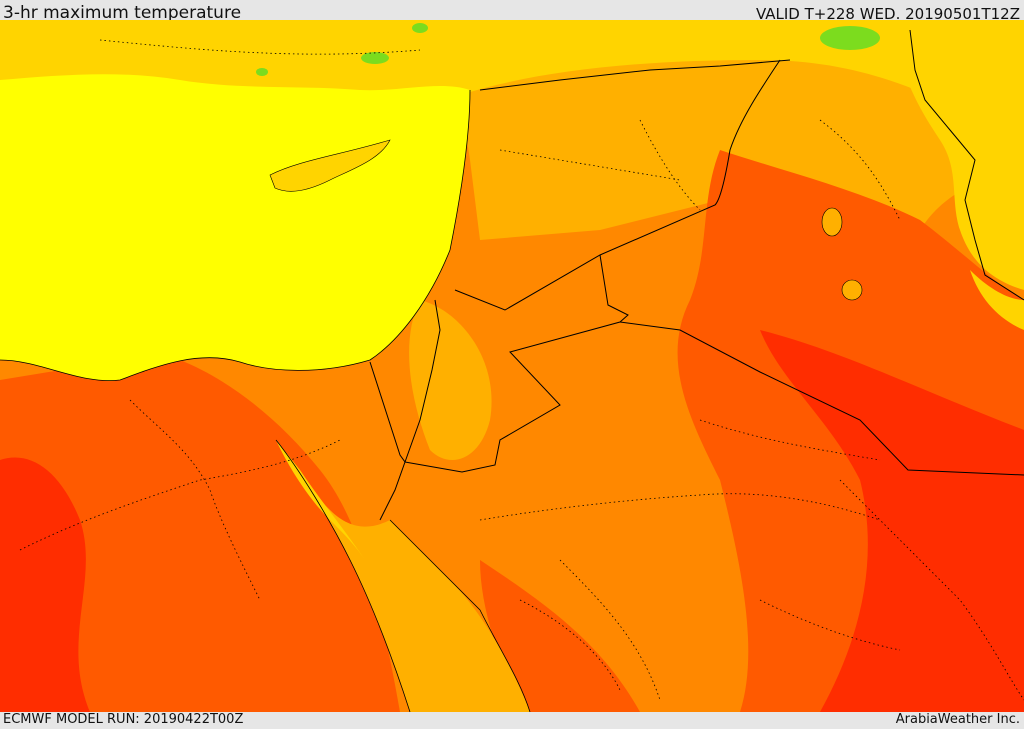 The width and height of the screenshot is (1024, 729). What do you see at coordinates (123, 719) in the screenshot?
I see `model-run-label: ECMWF MODEL RUN: 20190422T00Z` at bounding box center [123, 719].